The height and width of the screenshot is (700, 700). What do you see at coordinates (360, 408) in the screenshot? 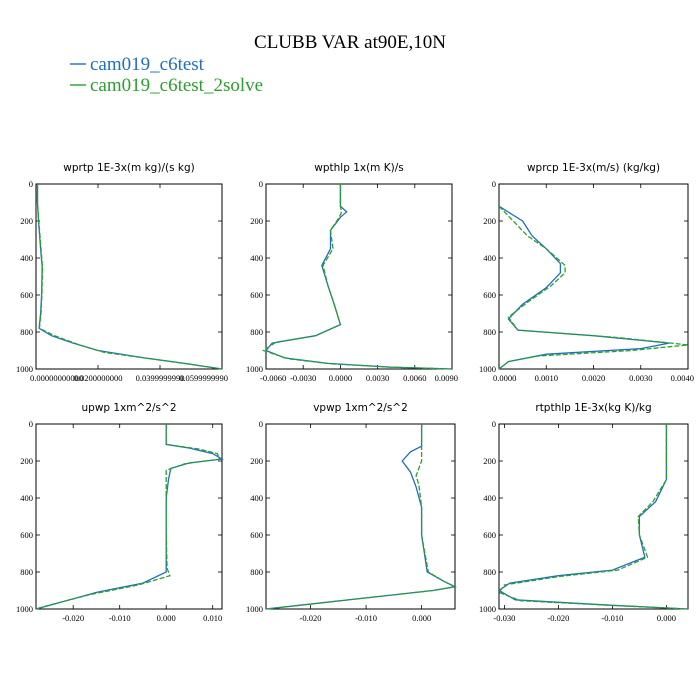
I see `panel-title: vpwp 1xm^2/s^2` at bounding box center [360, 408].